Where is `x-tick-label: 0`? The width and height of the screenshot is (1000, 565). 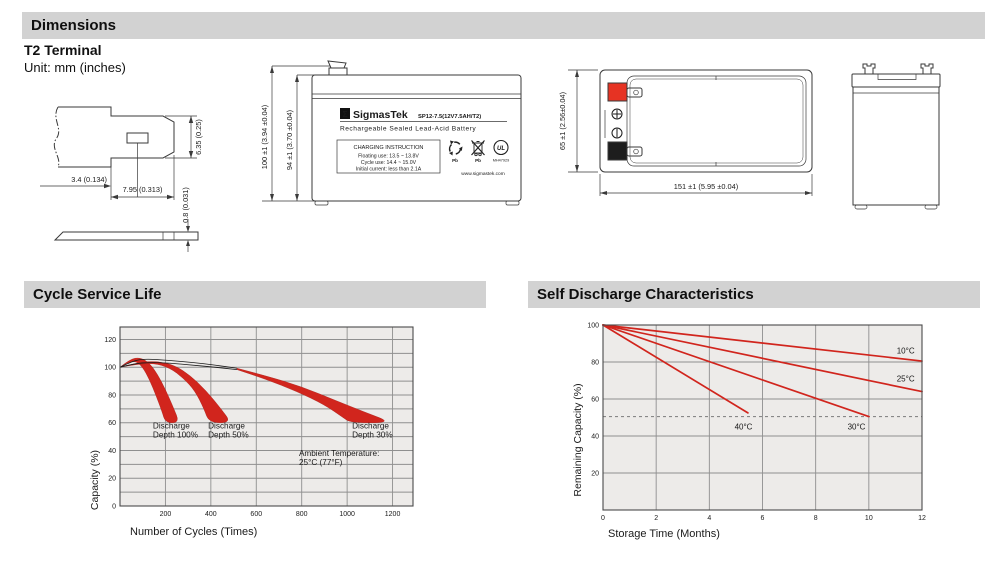
x-tick-label: 0 is located at coordinates (603, 518).